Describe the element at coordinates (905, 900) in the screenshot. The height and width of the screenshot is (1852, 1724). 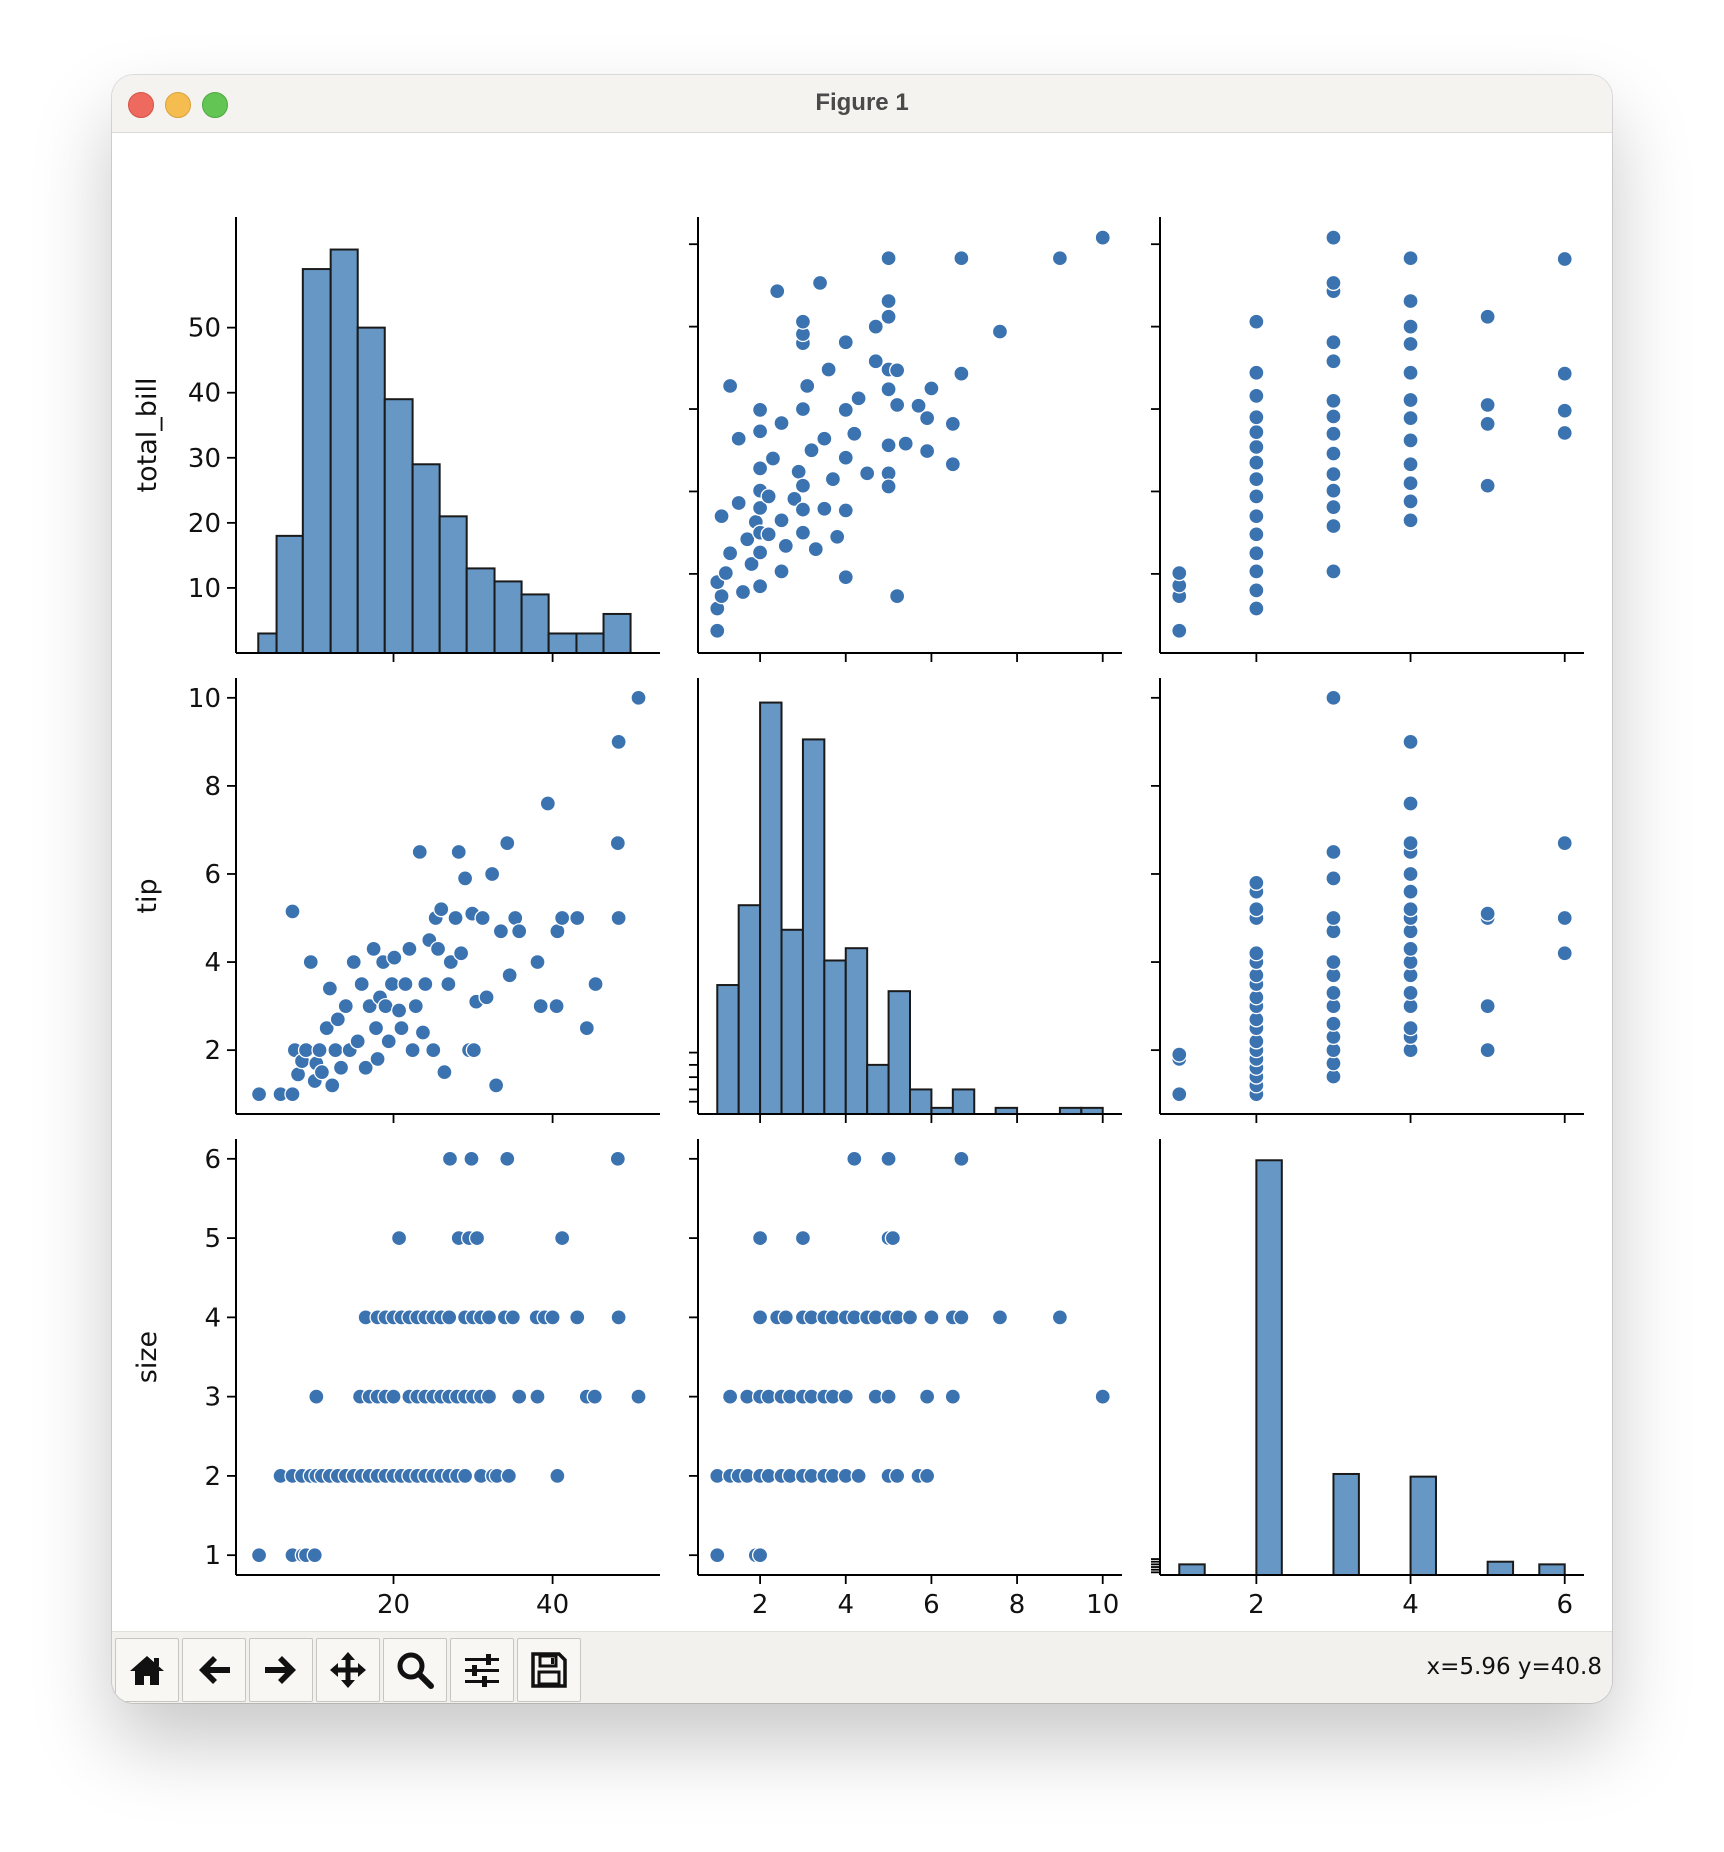
I see `subplot-tip-histogram` at that location.